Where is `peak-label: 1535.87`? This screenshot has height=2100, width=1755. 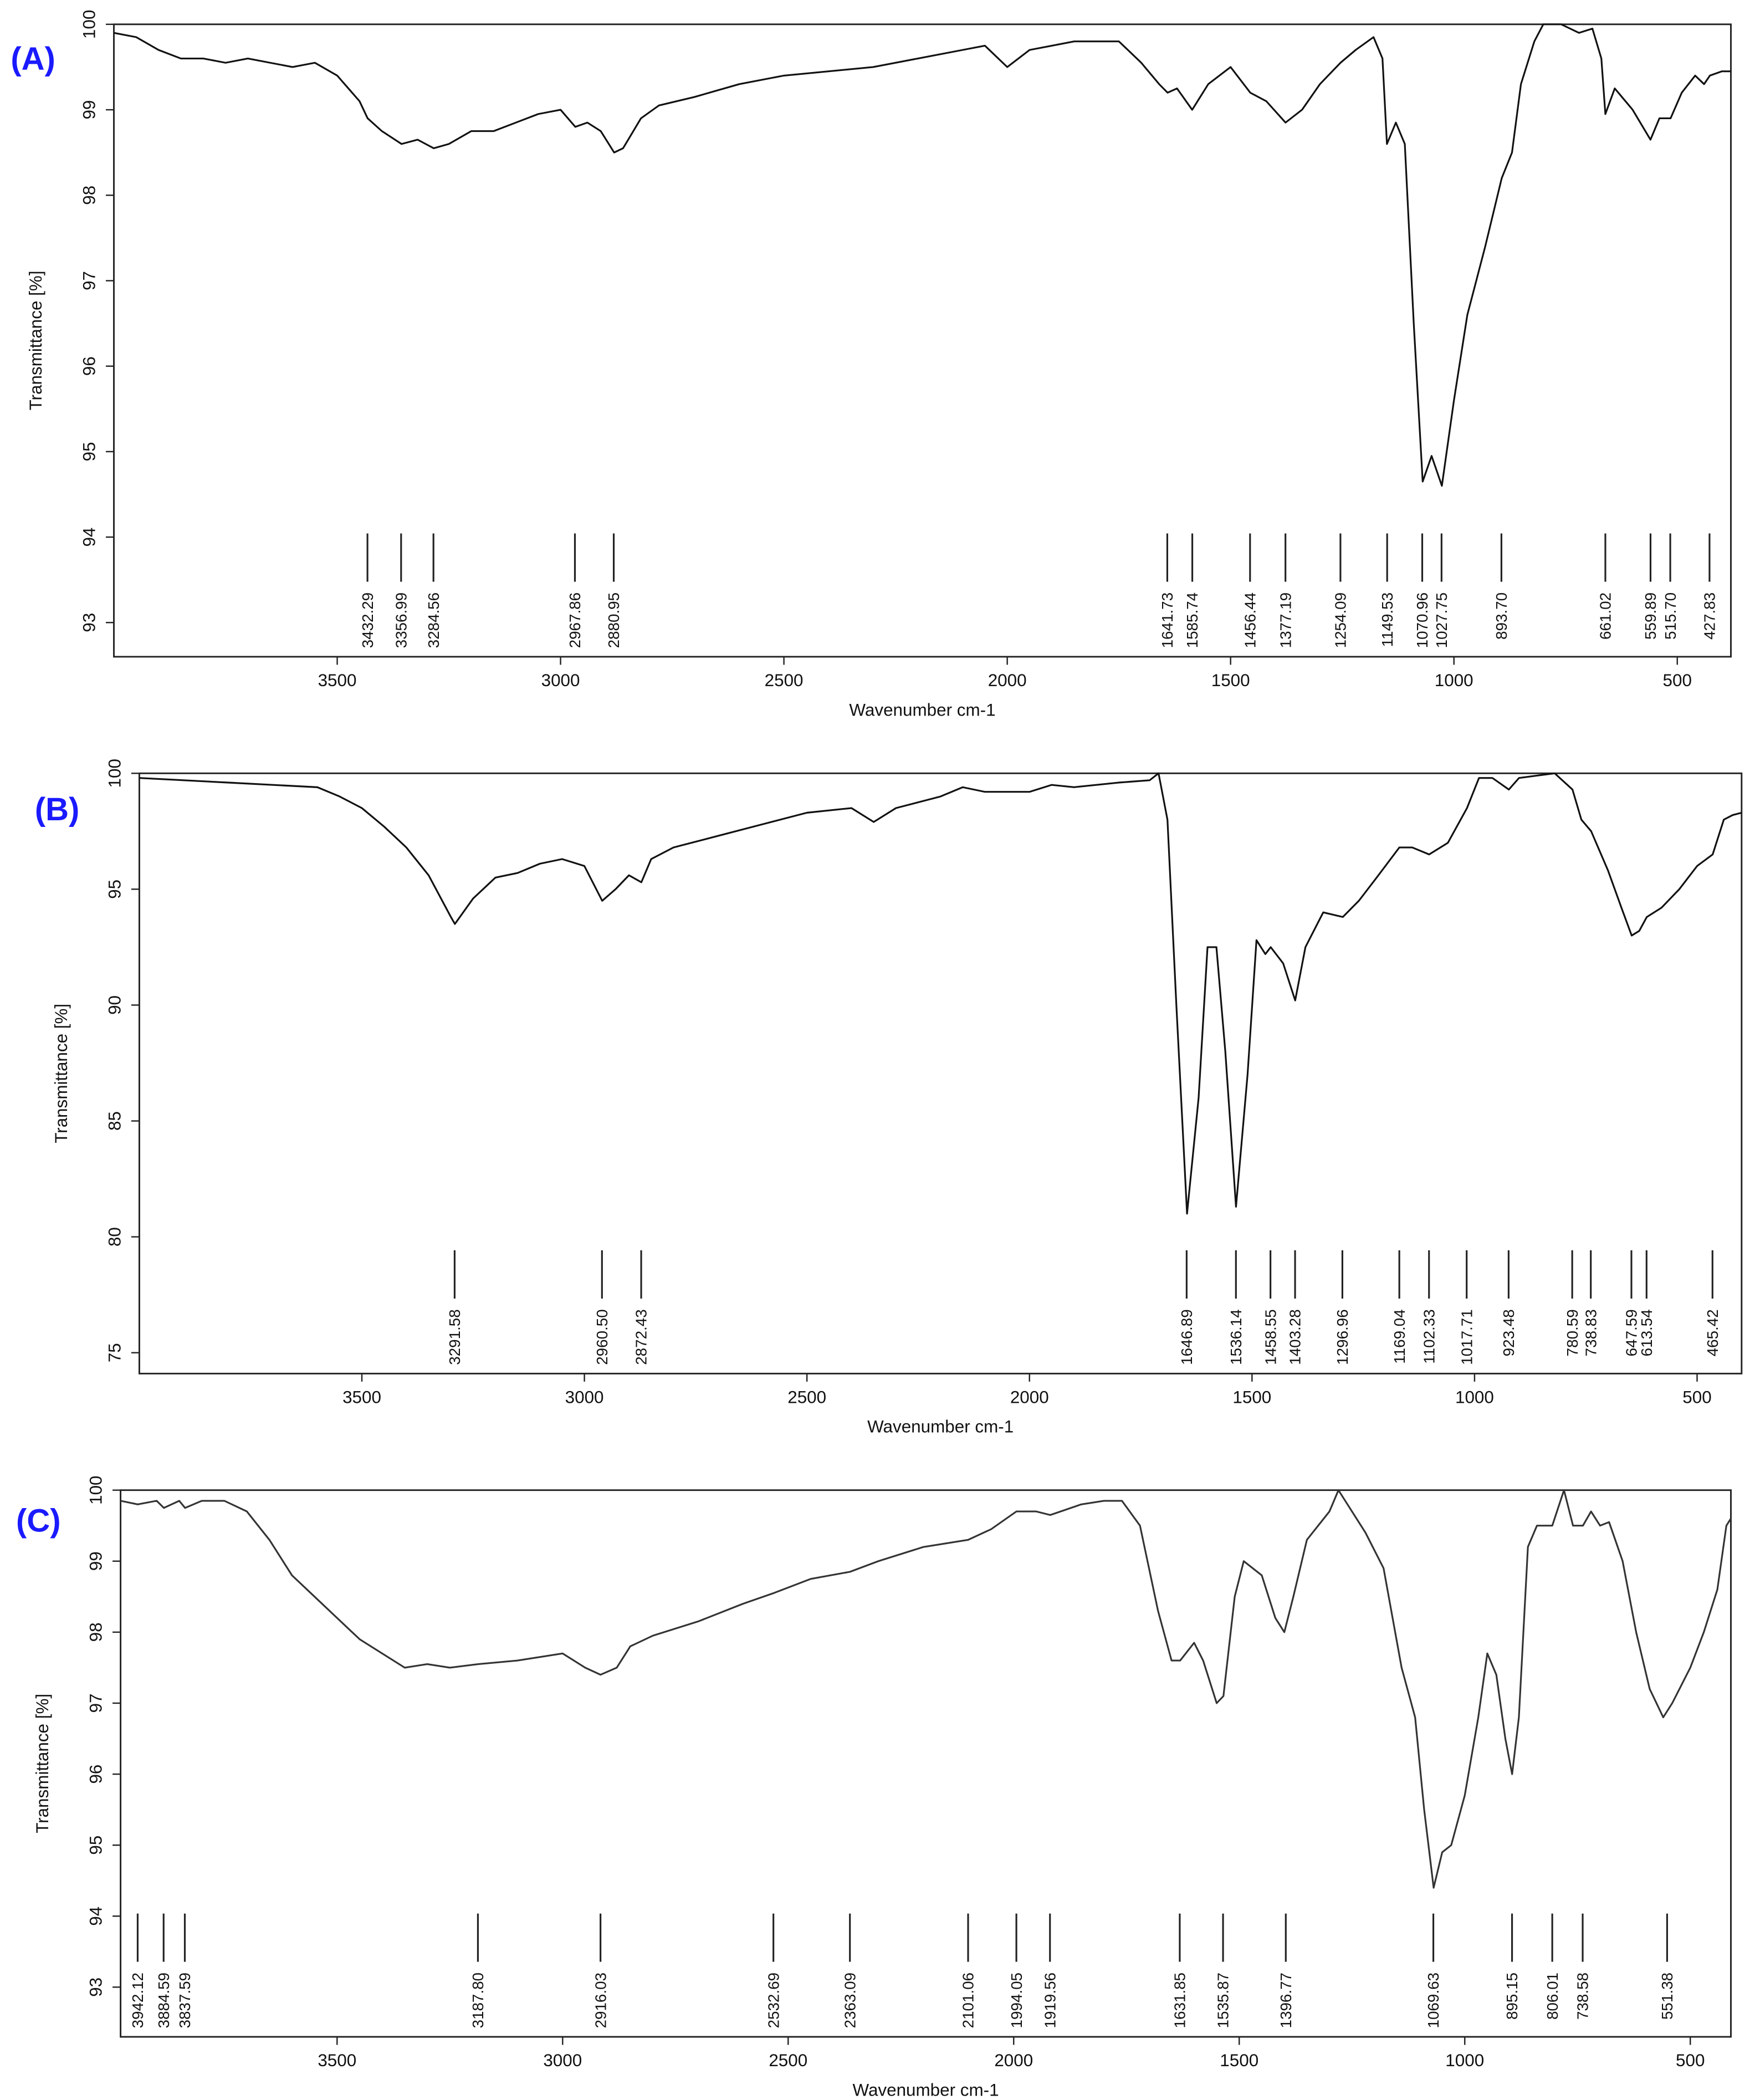
peak-label: 1535.87 is located at coordinates (1223, 2000).